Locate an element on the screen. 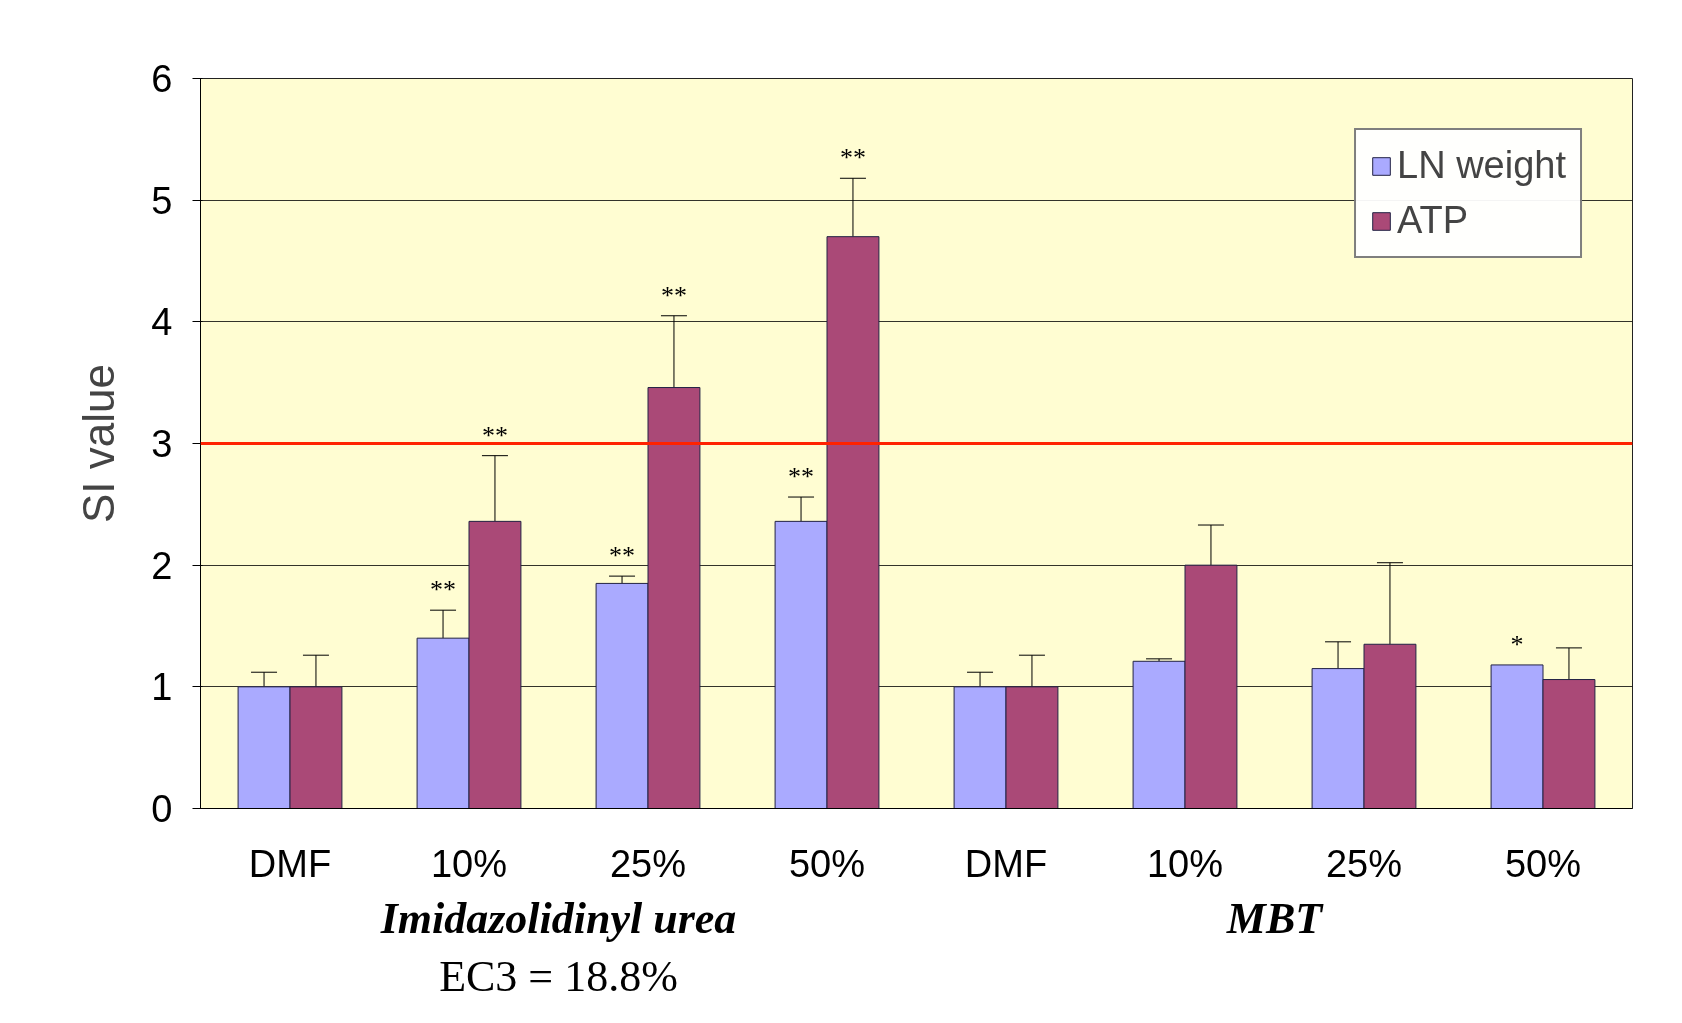 This screenshot has width=1682, height=1023. legend-label: LN weight is located at coordinates (1481, 165).